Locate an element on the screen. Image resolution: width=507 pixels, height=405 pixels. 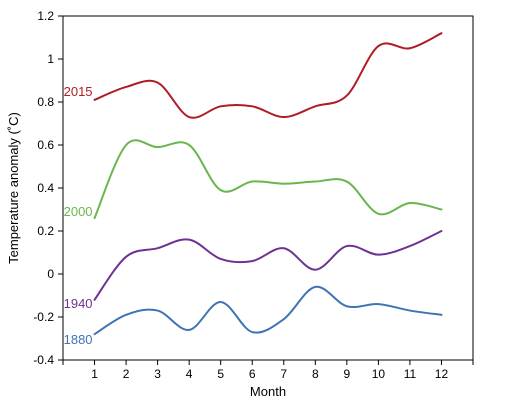
y-tick-label: 0.8 is located at coordinates (45, 102).